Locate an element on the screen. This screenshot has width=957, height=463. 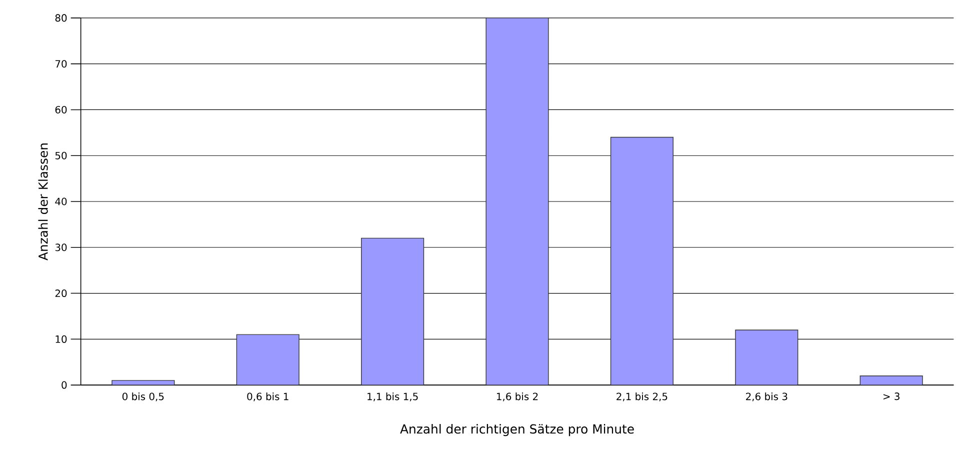
y-tick-label: 70 is located at coordinates (61, 64).